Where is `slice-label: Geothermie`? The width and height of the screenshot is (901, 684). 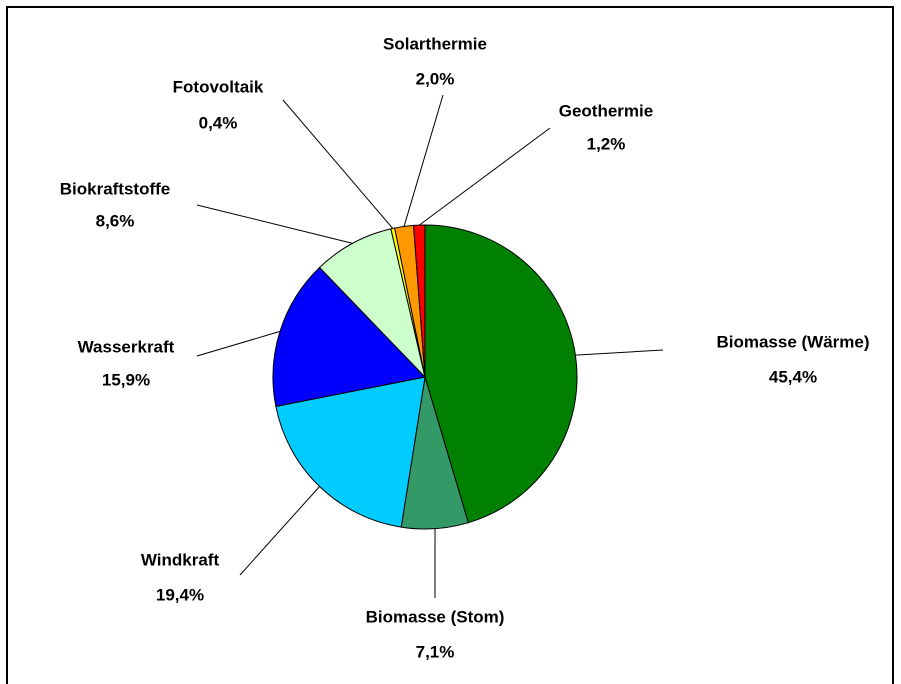 slice-label: Geothermie is located at coordinates (606, 110).